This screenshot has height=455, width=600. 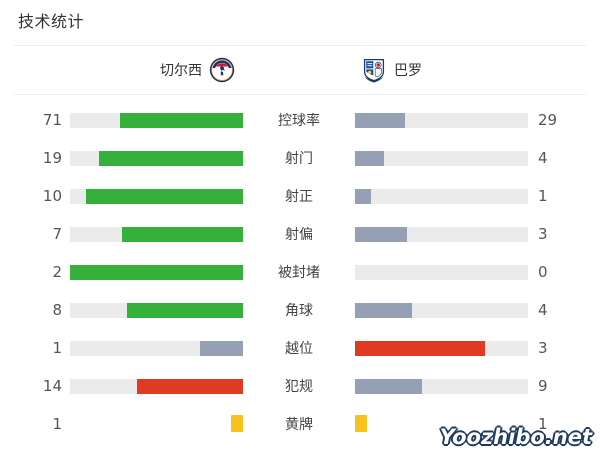 I want to click on stat-label: 越位, so click(x=299, y=349).